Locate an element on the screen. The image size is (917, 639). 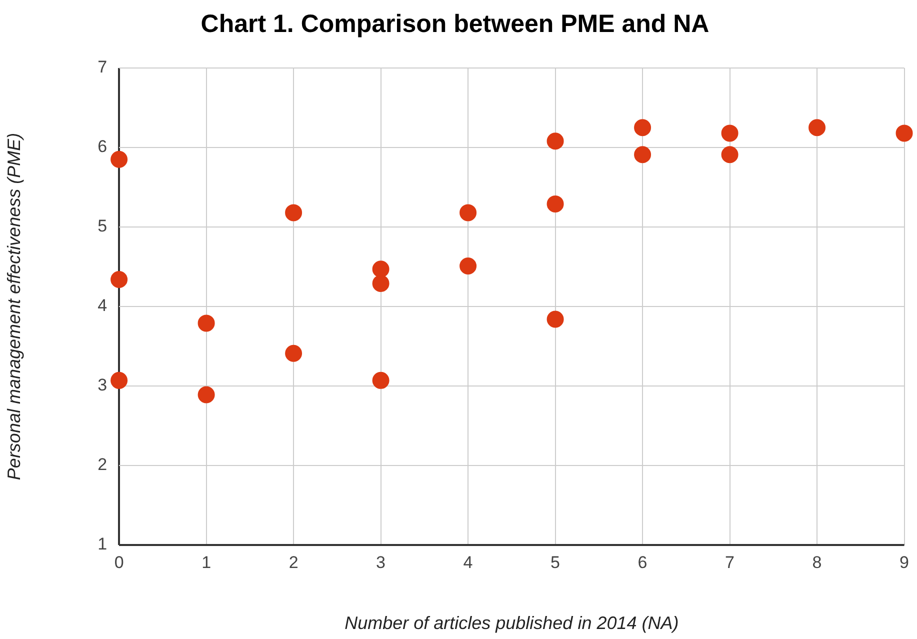
x-axis-title: Number of articles published in 2014 (NA) is located at coordinates (511, 623).